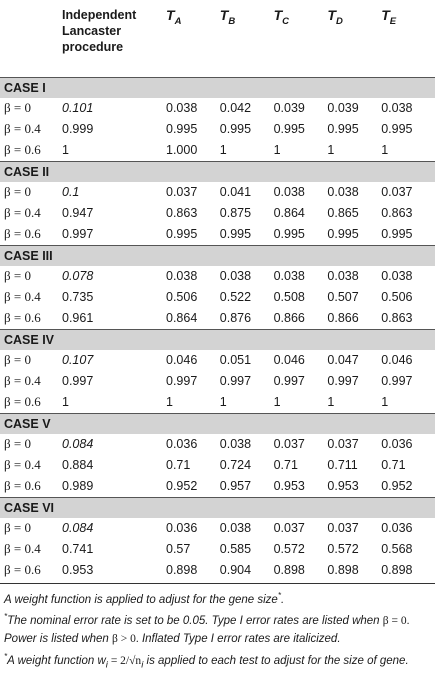 The width and height of the screenshot is (435, 674). I want to click on case-title: CASE VI, so click(217, 507).